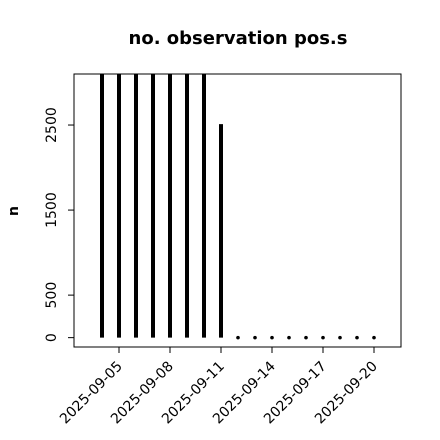 This screenshot has width=440, height=440. I want to click on y-tick-label: 1500, so click(52, 210).